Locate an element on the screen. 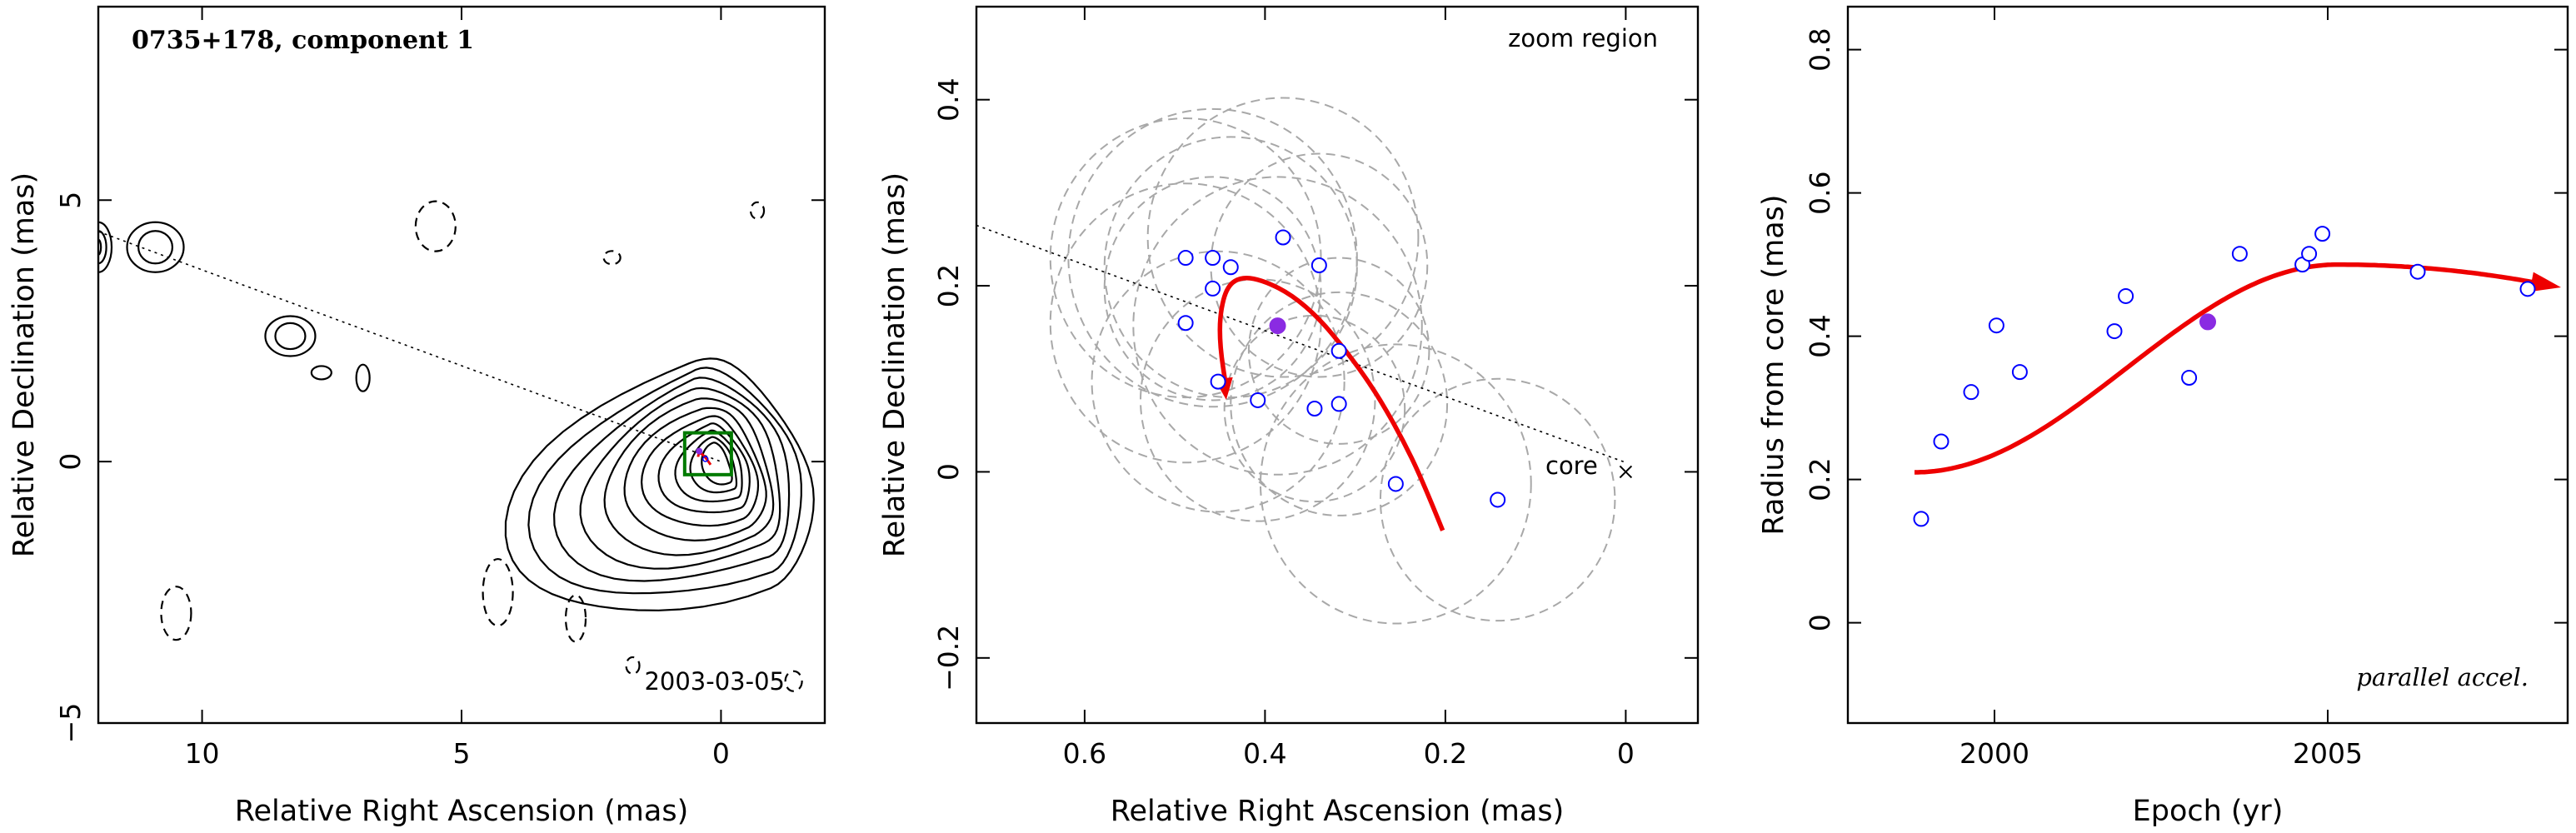  contour-map-ytick-label: 0 is located at coordinates (70, 462).